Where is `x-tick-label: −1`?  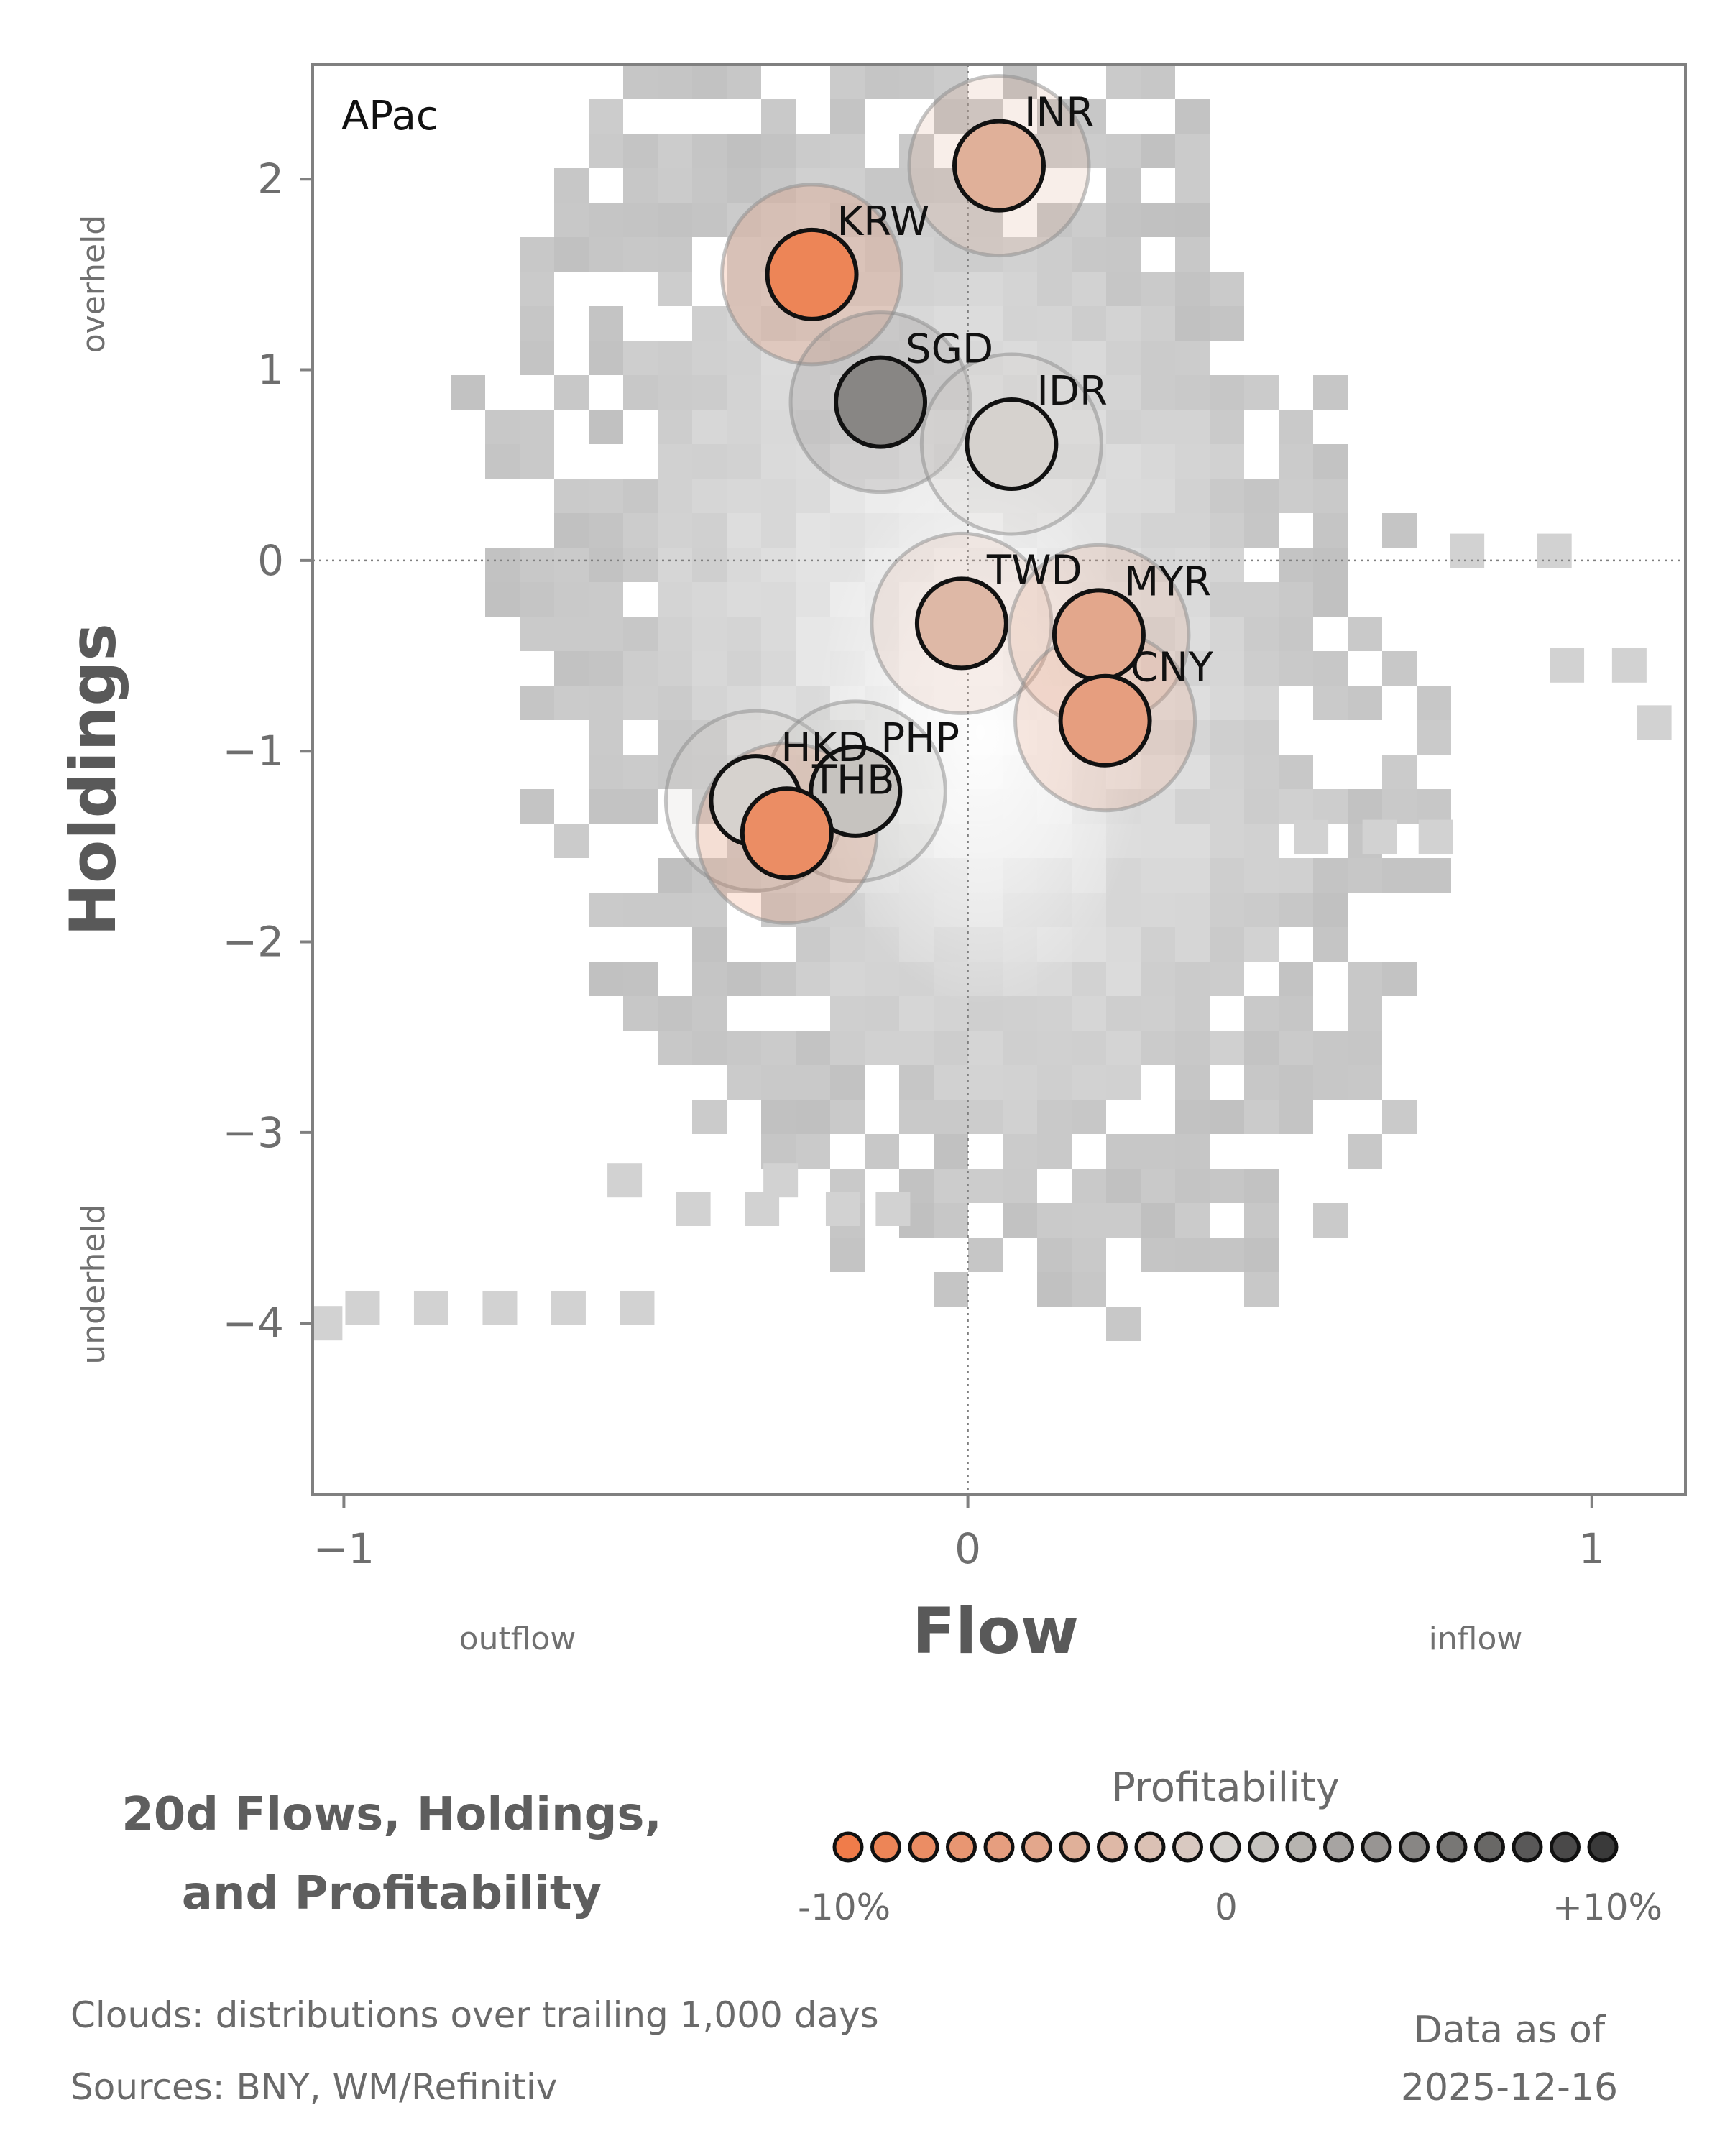
x-tick-label: −1 is located at coordinates (344, 1548).